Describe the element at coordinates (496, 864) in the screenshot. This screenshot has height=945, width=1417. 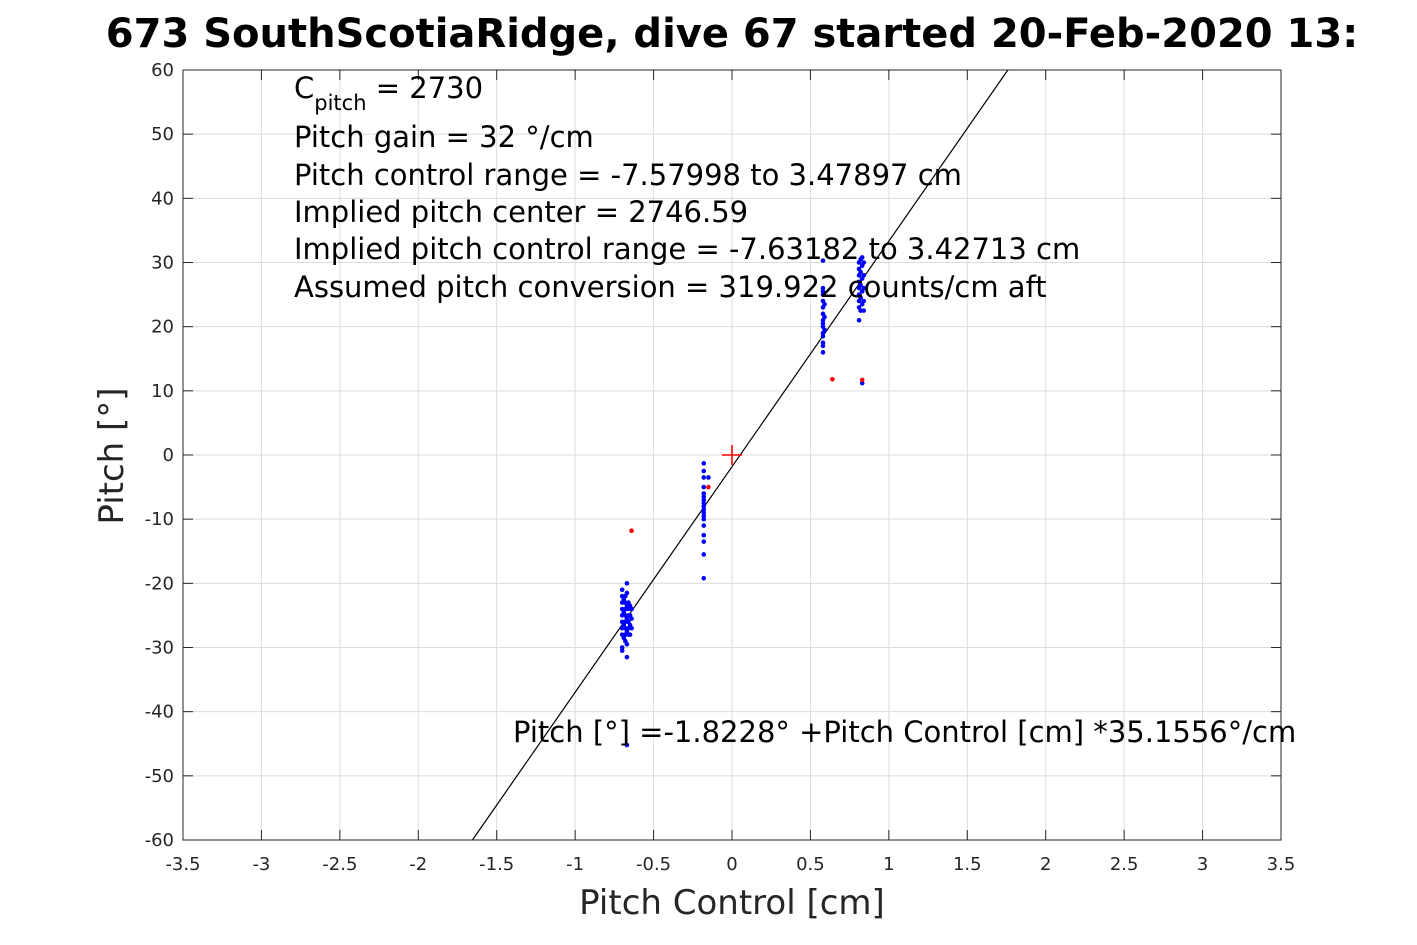
I see `x-tick-label: -1.5` at that location.